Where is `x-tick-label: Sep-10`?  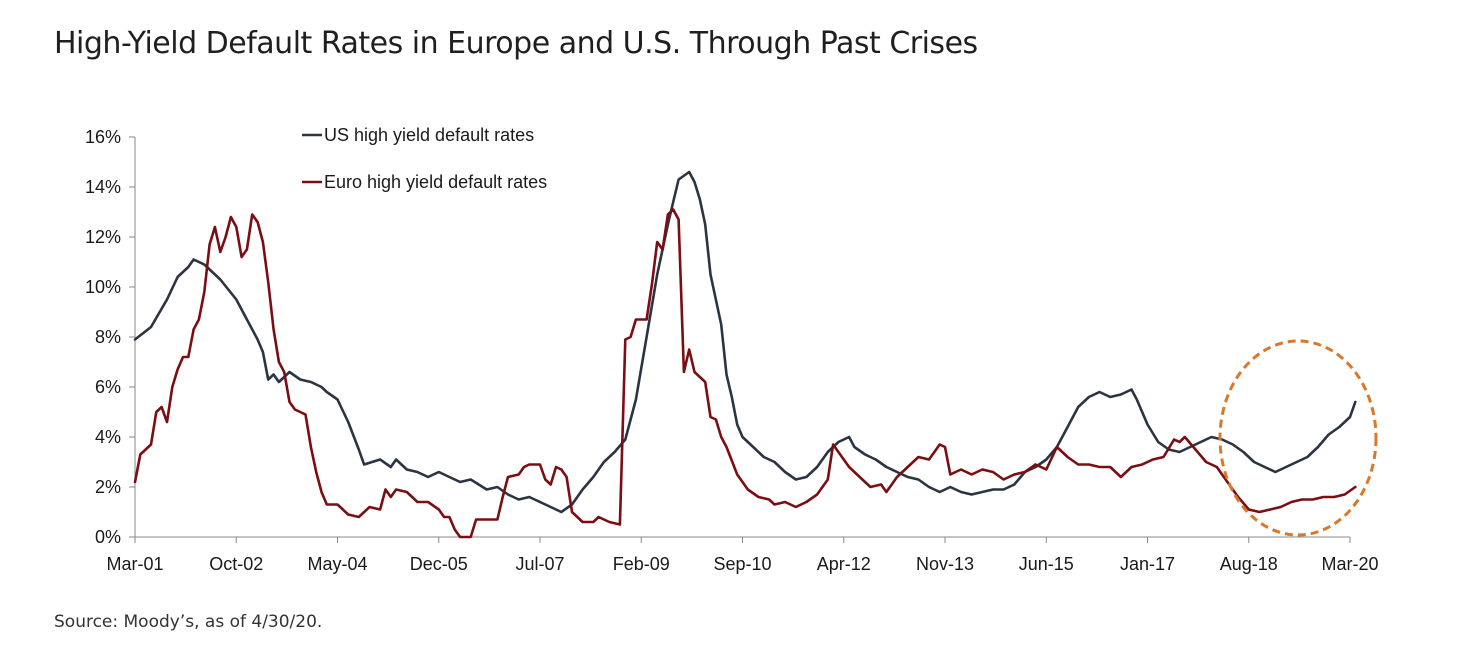 x-tick-label: Sep-10 is located at coordinates (742, 564).